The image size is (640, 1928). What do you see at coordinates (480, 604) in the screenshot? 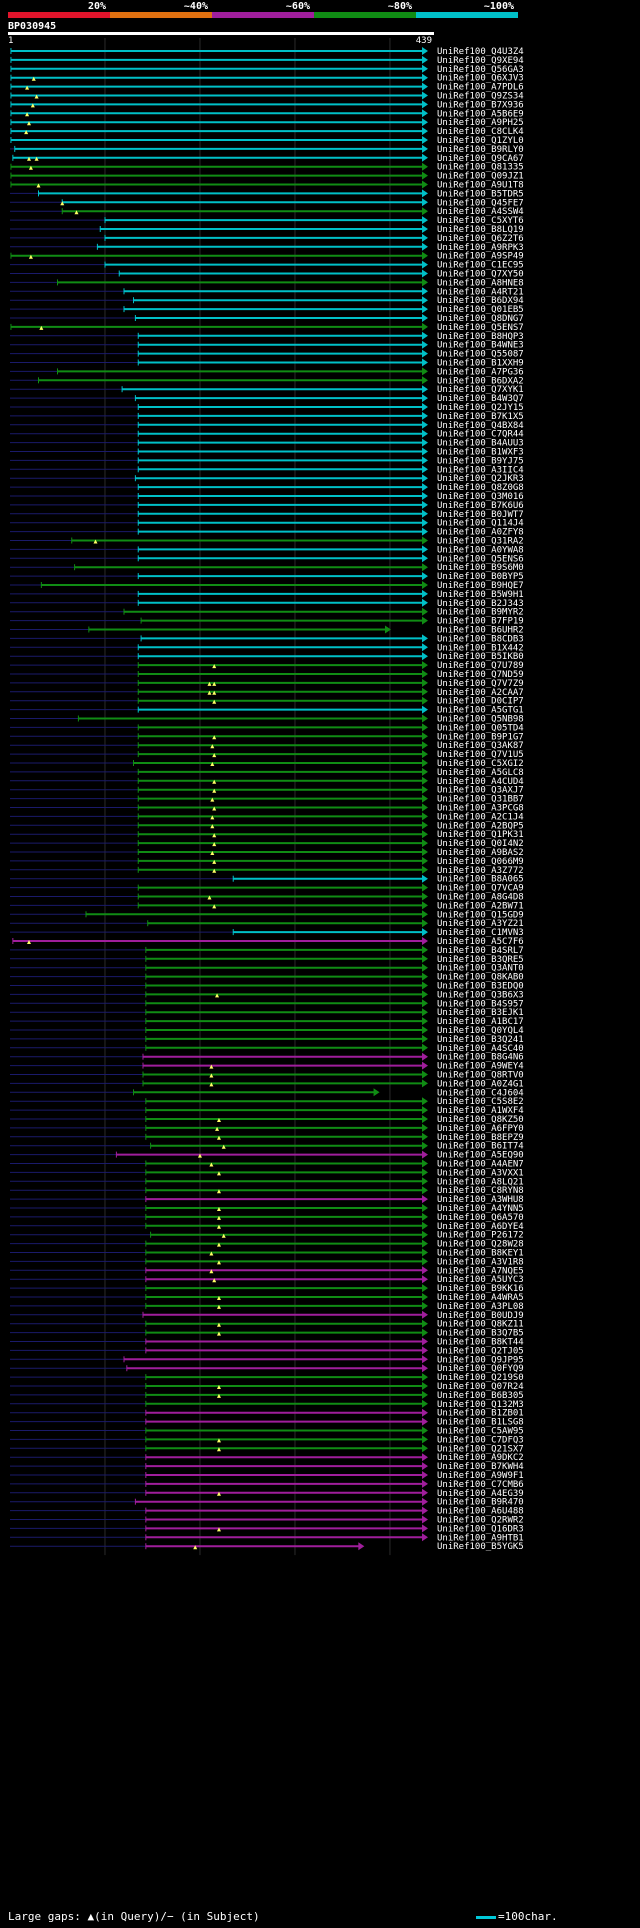
I see `alignment-label: UniRef100_B2J343` at bounding box center [480, 604].